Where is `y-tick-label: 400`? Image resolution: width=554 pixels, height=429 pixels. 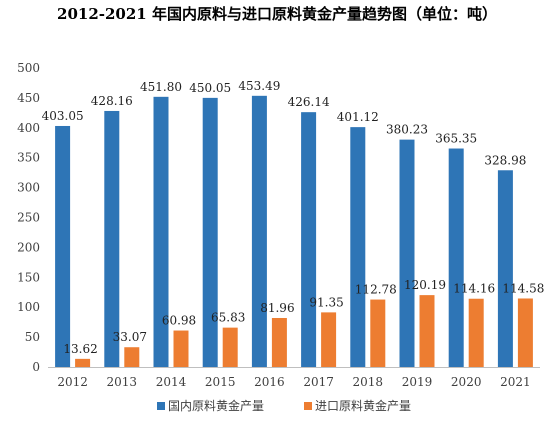 y-tick-label: 400 is located at coordinates (28, 128).